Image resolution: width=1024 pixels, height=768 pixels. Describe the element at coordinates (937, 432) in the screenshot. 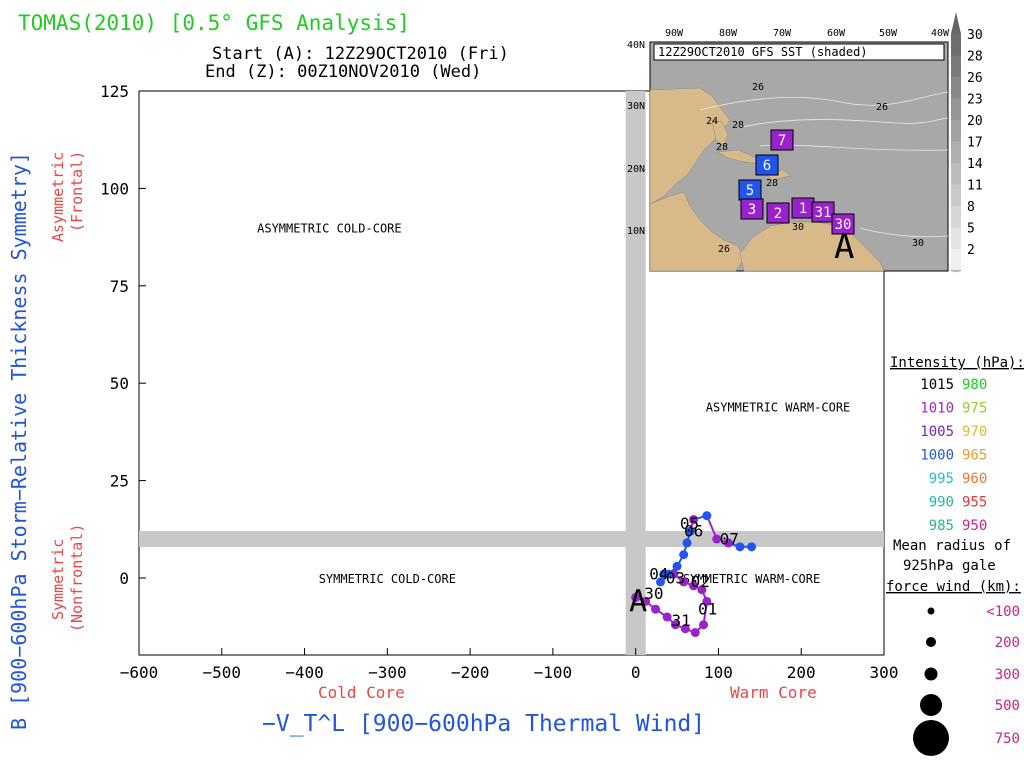

I see `intensity-value: 1005` at that location.